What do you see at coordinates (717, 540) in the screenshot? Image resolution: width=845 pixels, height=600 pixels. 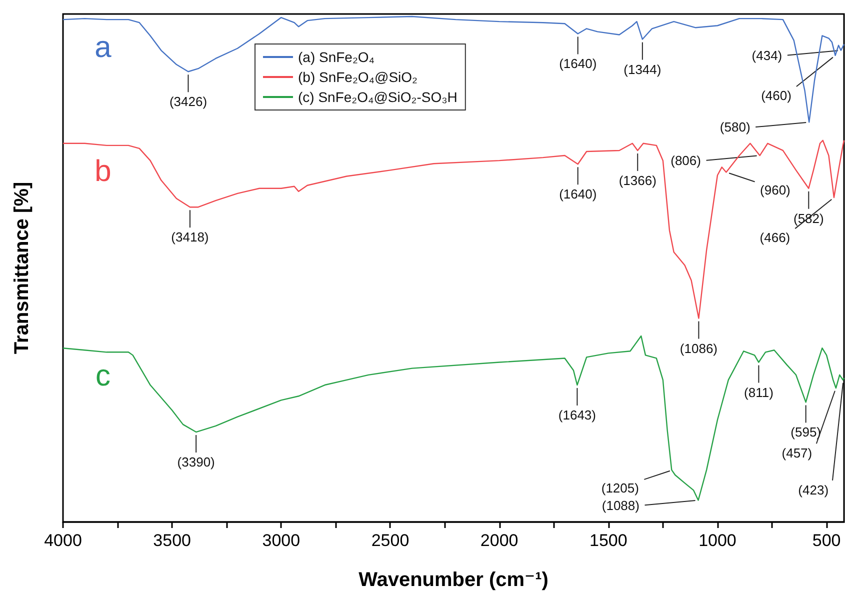 I see `x-tick-label: 1000` at bounding box center [717, 540].